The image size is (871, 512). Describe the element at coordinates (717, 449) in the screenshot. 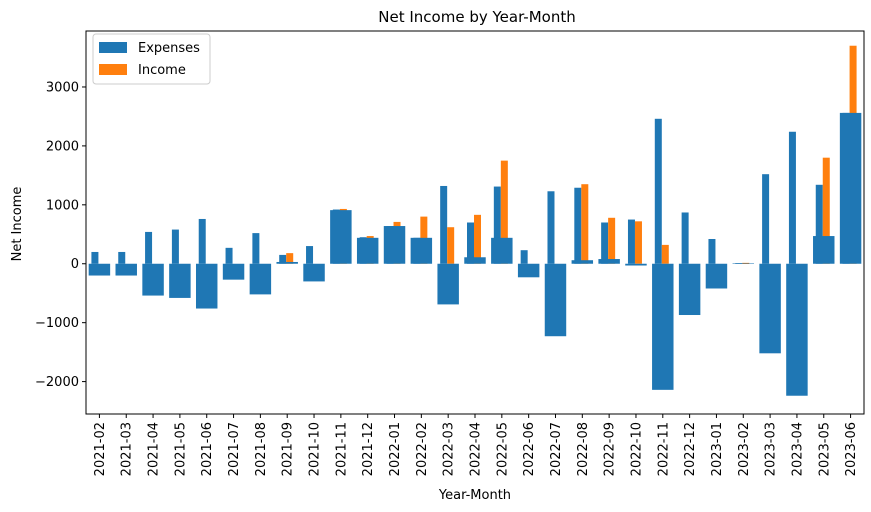

I see `x-tick-label: 2023-01` at that location.